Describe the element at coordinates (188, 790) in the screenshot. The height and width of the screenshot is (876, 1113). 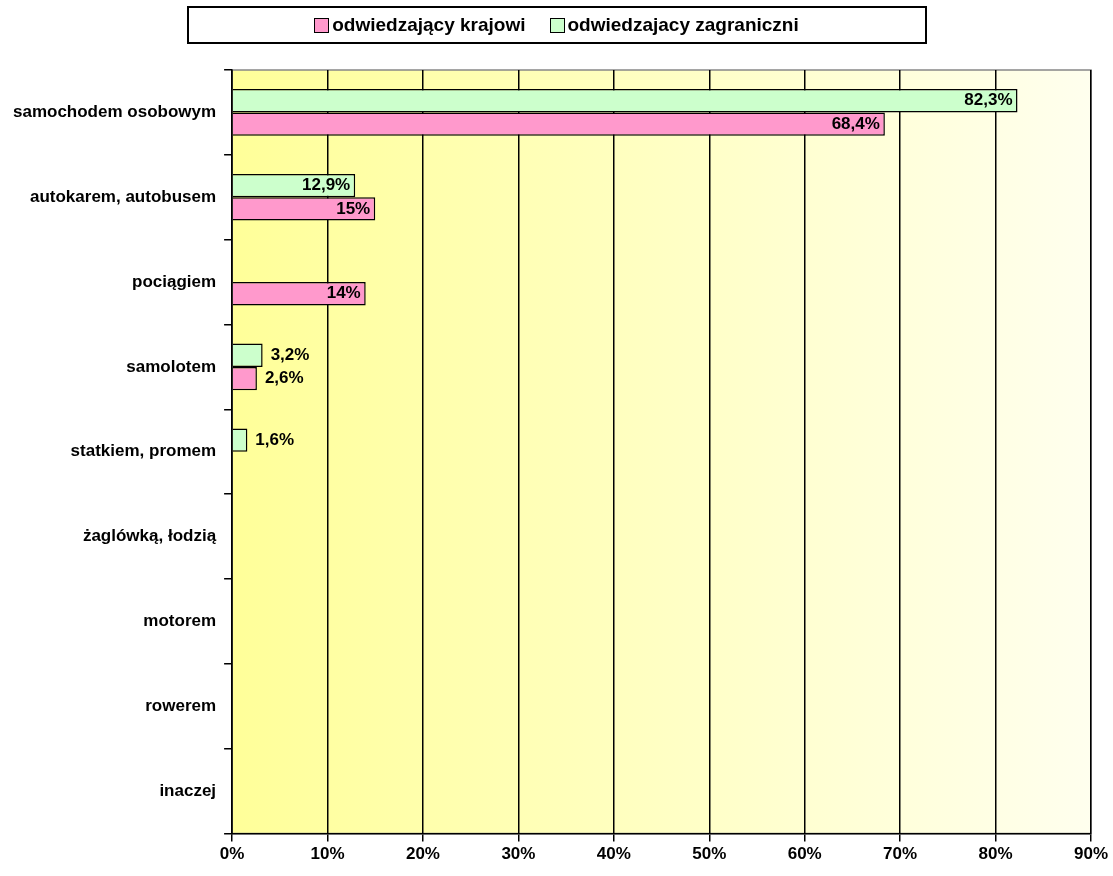
I see `y-tick-label: inaczej` at that location.